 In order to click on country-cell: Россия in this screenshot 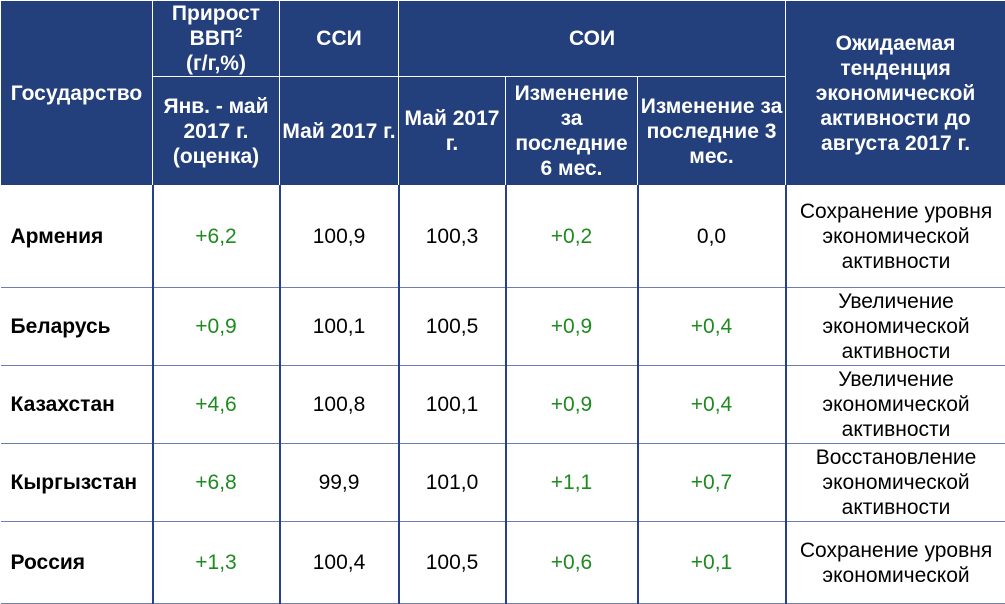, I will do `click(77, 563)`.